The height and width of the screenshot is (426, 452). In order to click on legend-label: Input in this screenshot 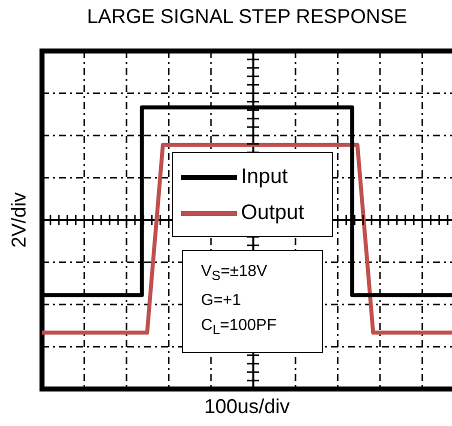, I will do `click(264, 177)`.